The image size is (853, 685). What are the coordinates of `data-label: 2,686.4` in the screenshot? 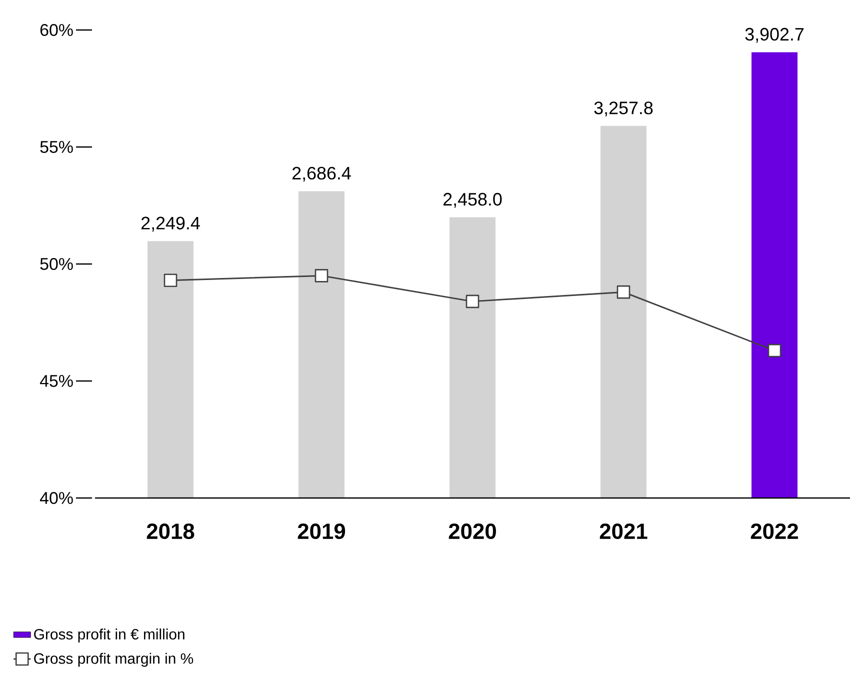 It's located at (321, 174).